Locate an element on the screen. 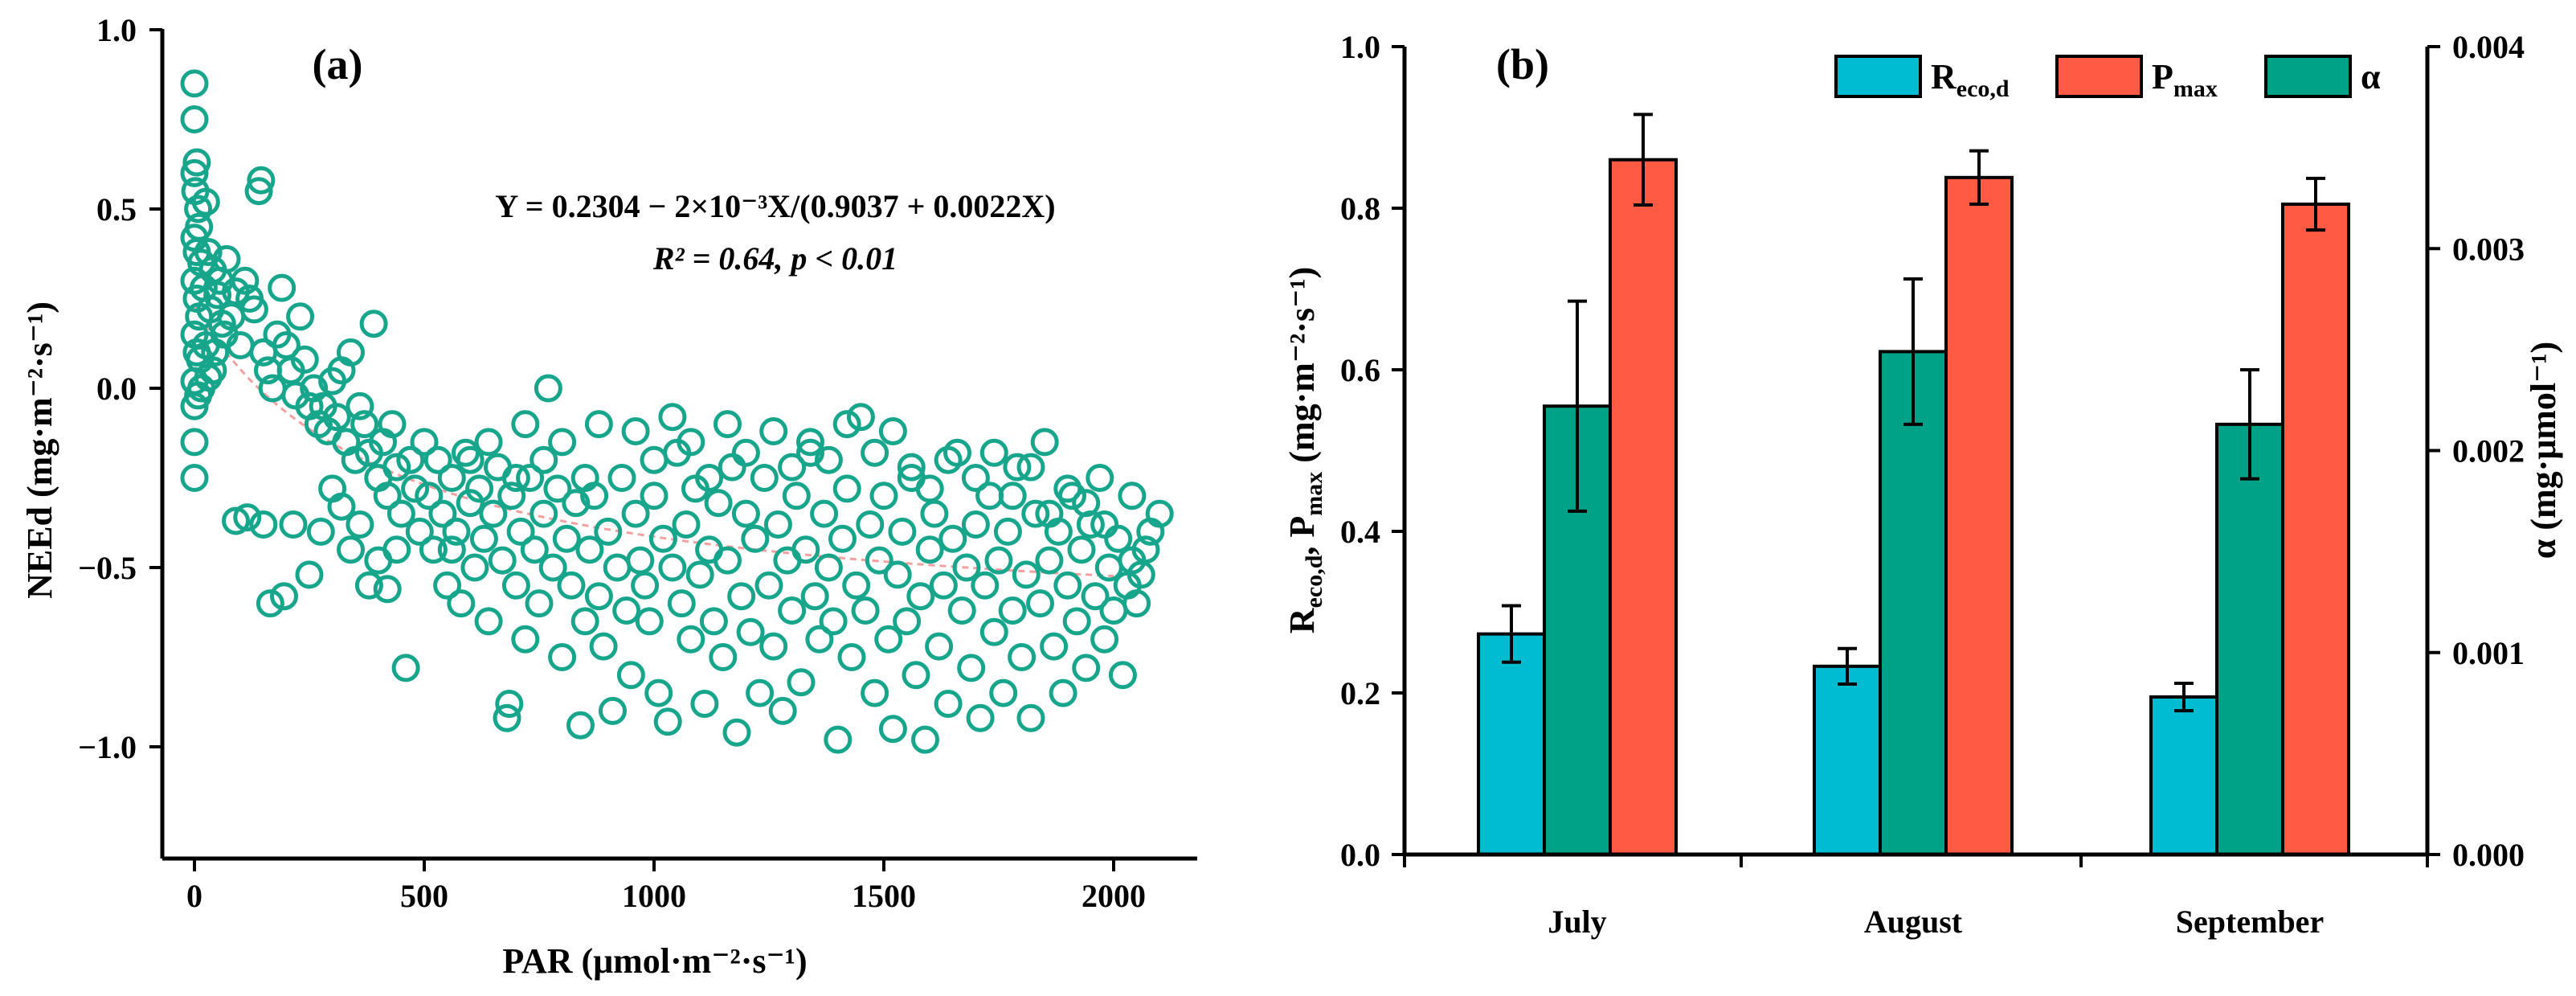 This screenshot has width=2576, height=996. right-y-tick-label: 0.004 is located at coordinates (2488, 47).